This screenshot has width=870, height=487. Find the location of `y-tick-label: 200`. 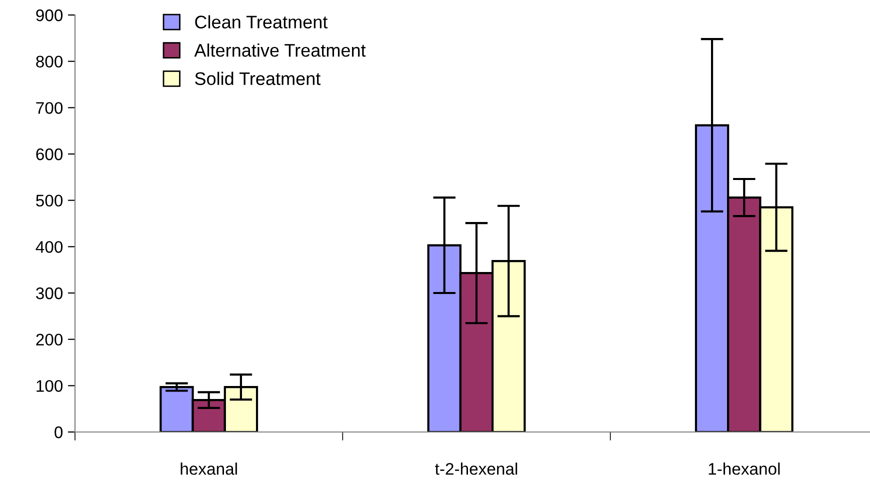

y-tick-label: 200 is located at coordinates (49, 340).